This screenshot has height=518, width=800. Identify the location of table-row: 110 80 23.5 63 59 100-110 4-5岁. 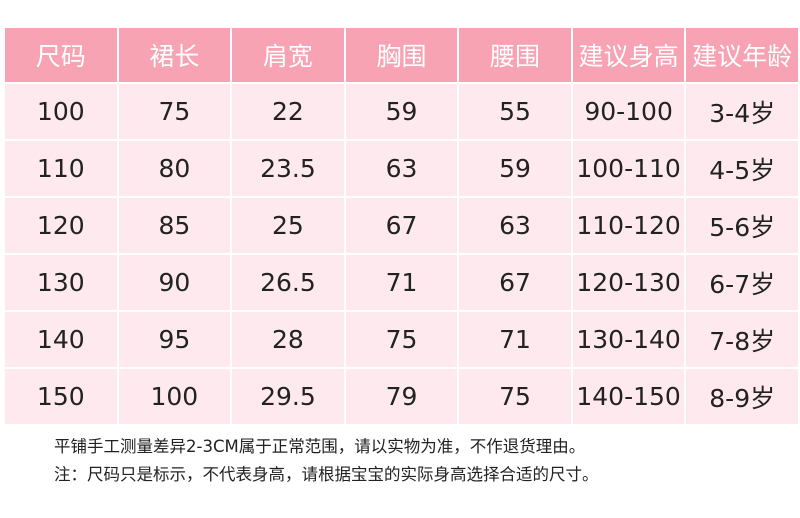
(401, 168).